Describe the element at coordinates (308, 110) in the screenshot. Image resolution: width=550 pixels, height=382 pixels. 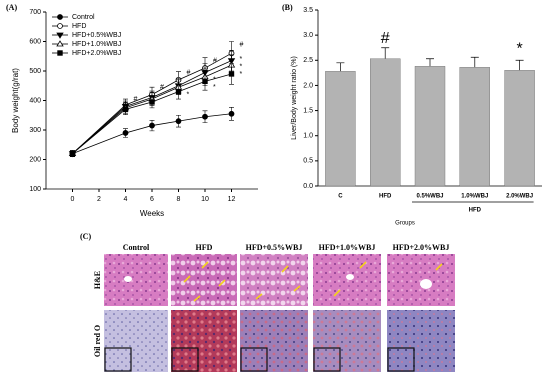
I see `y-tick-label: 1.5` at that location.